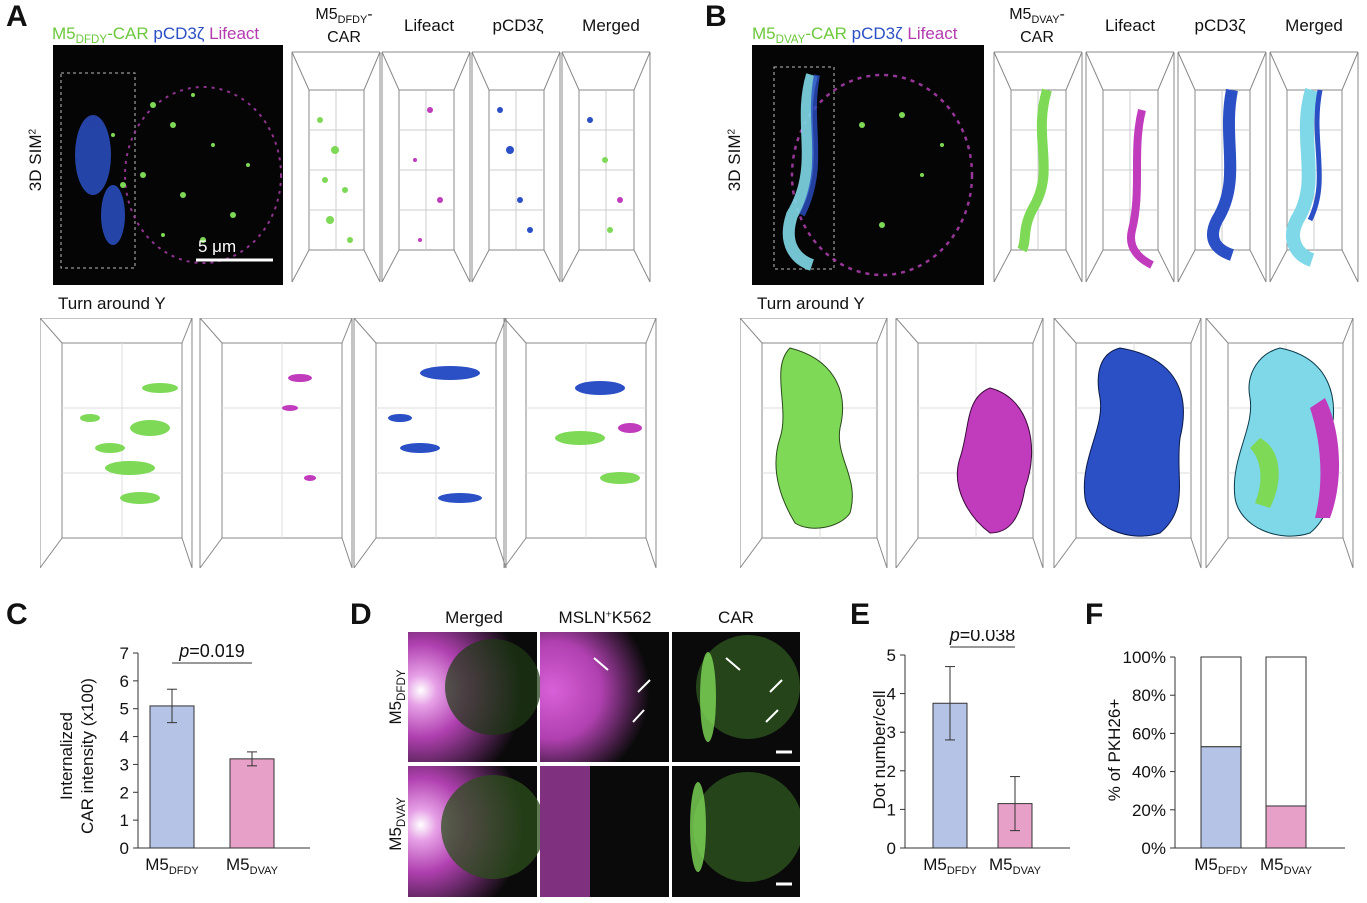 The image size is (1367, 903). Describe the element at coordinates (397, 824) in the screenshot. I see `panel-d-row2-label: M5DVAY` at that location.